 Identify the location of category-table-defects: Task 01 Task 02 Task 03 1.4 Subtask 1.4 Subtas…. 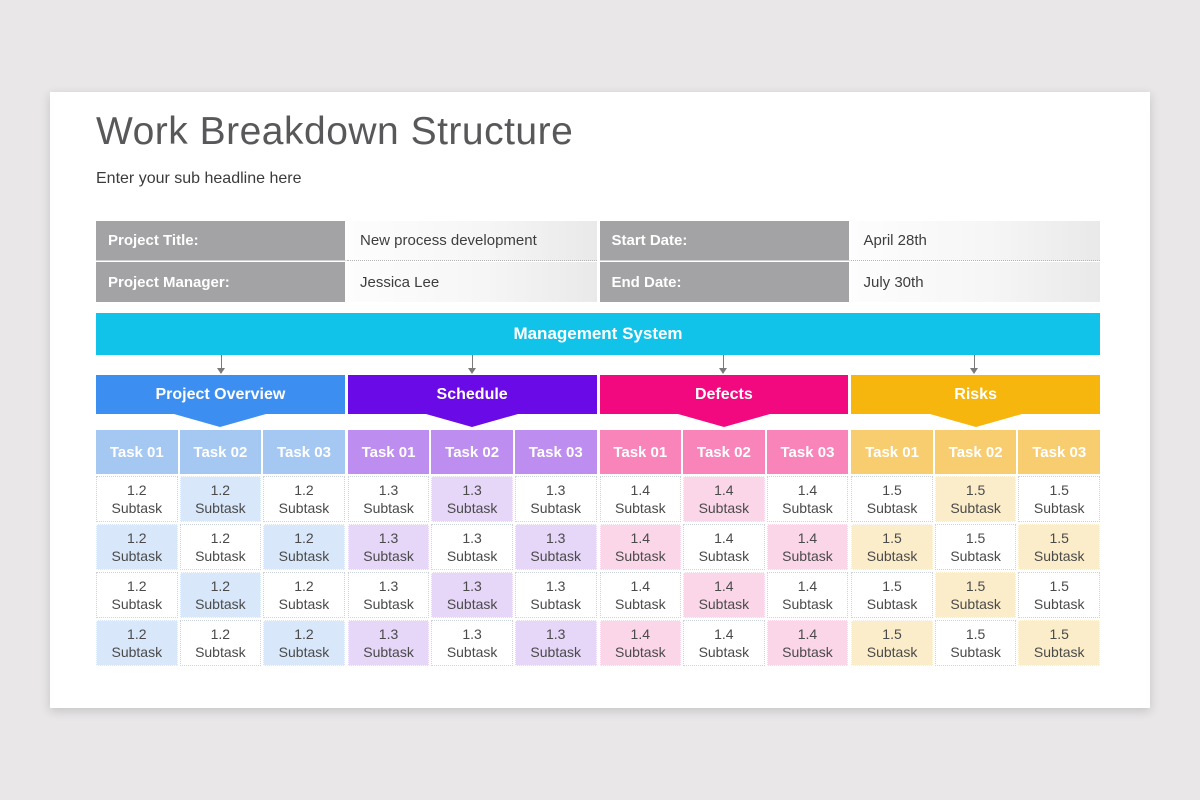
(724, 548).